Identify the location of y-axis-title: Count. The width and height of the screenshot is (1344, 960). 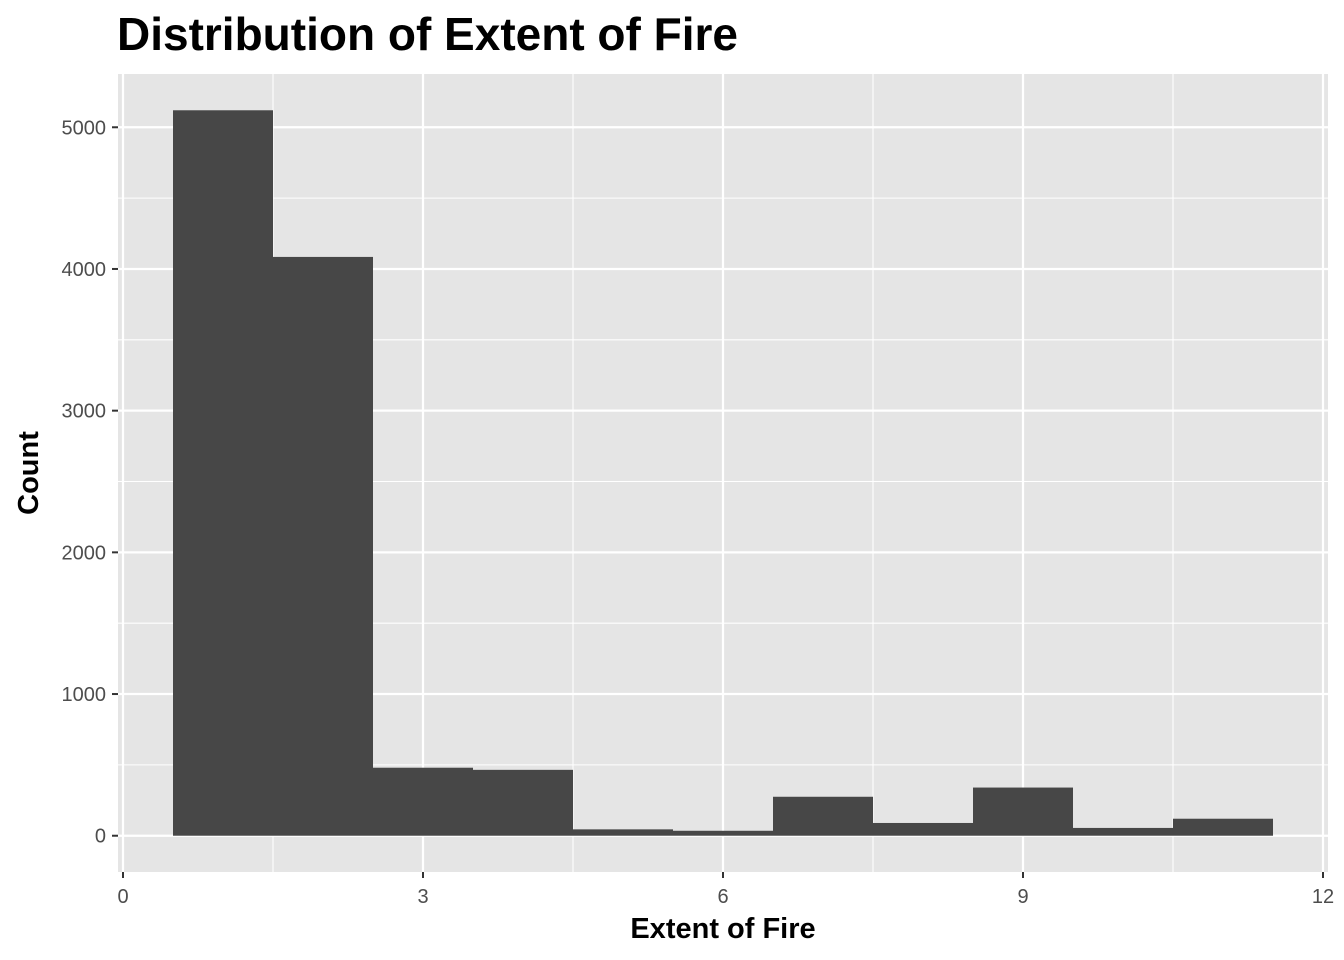
(29, 473).